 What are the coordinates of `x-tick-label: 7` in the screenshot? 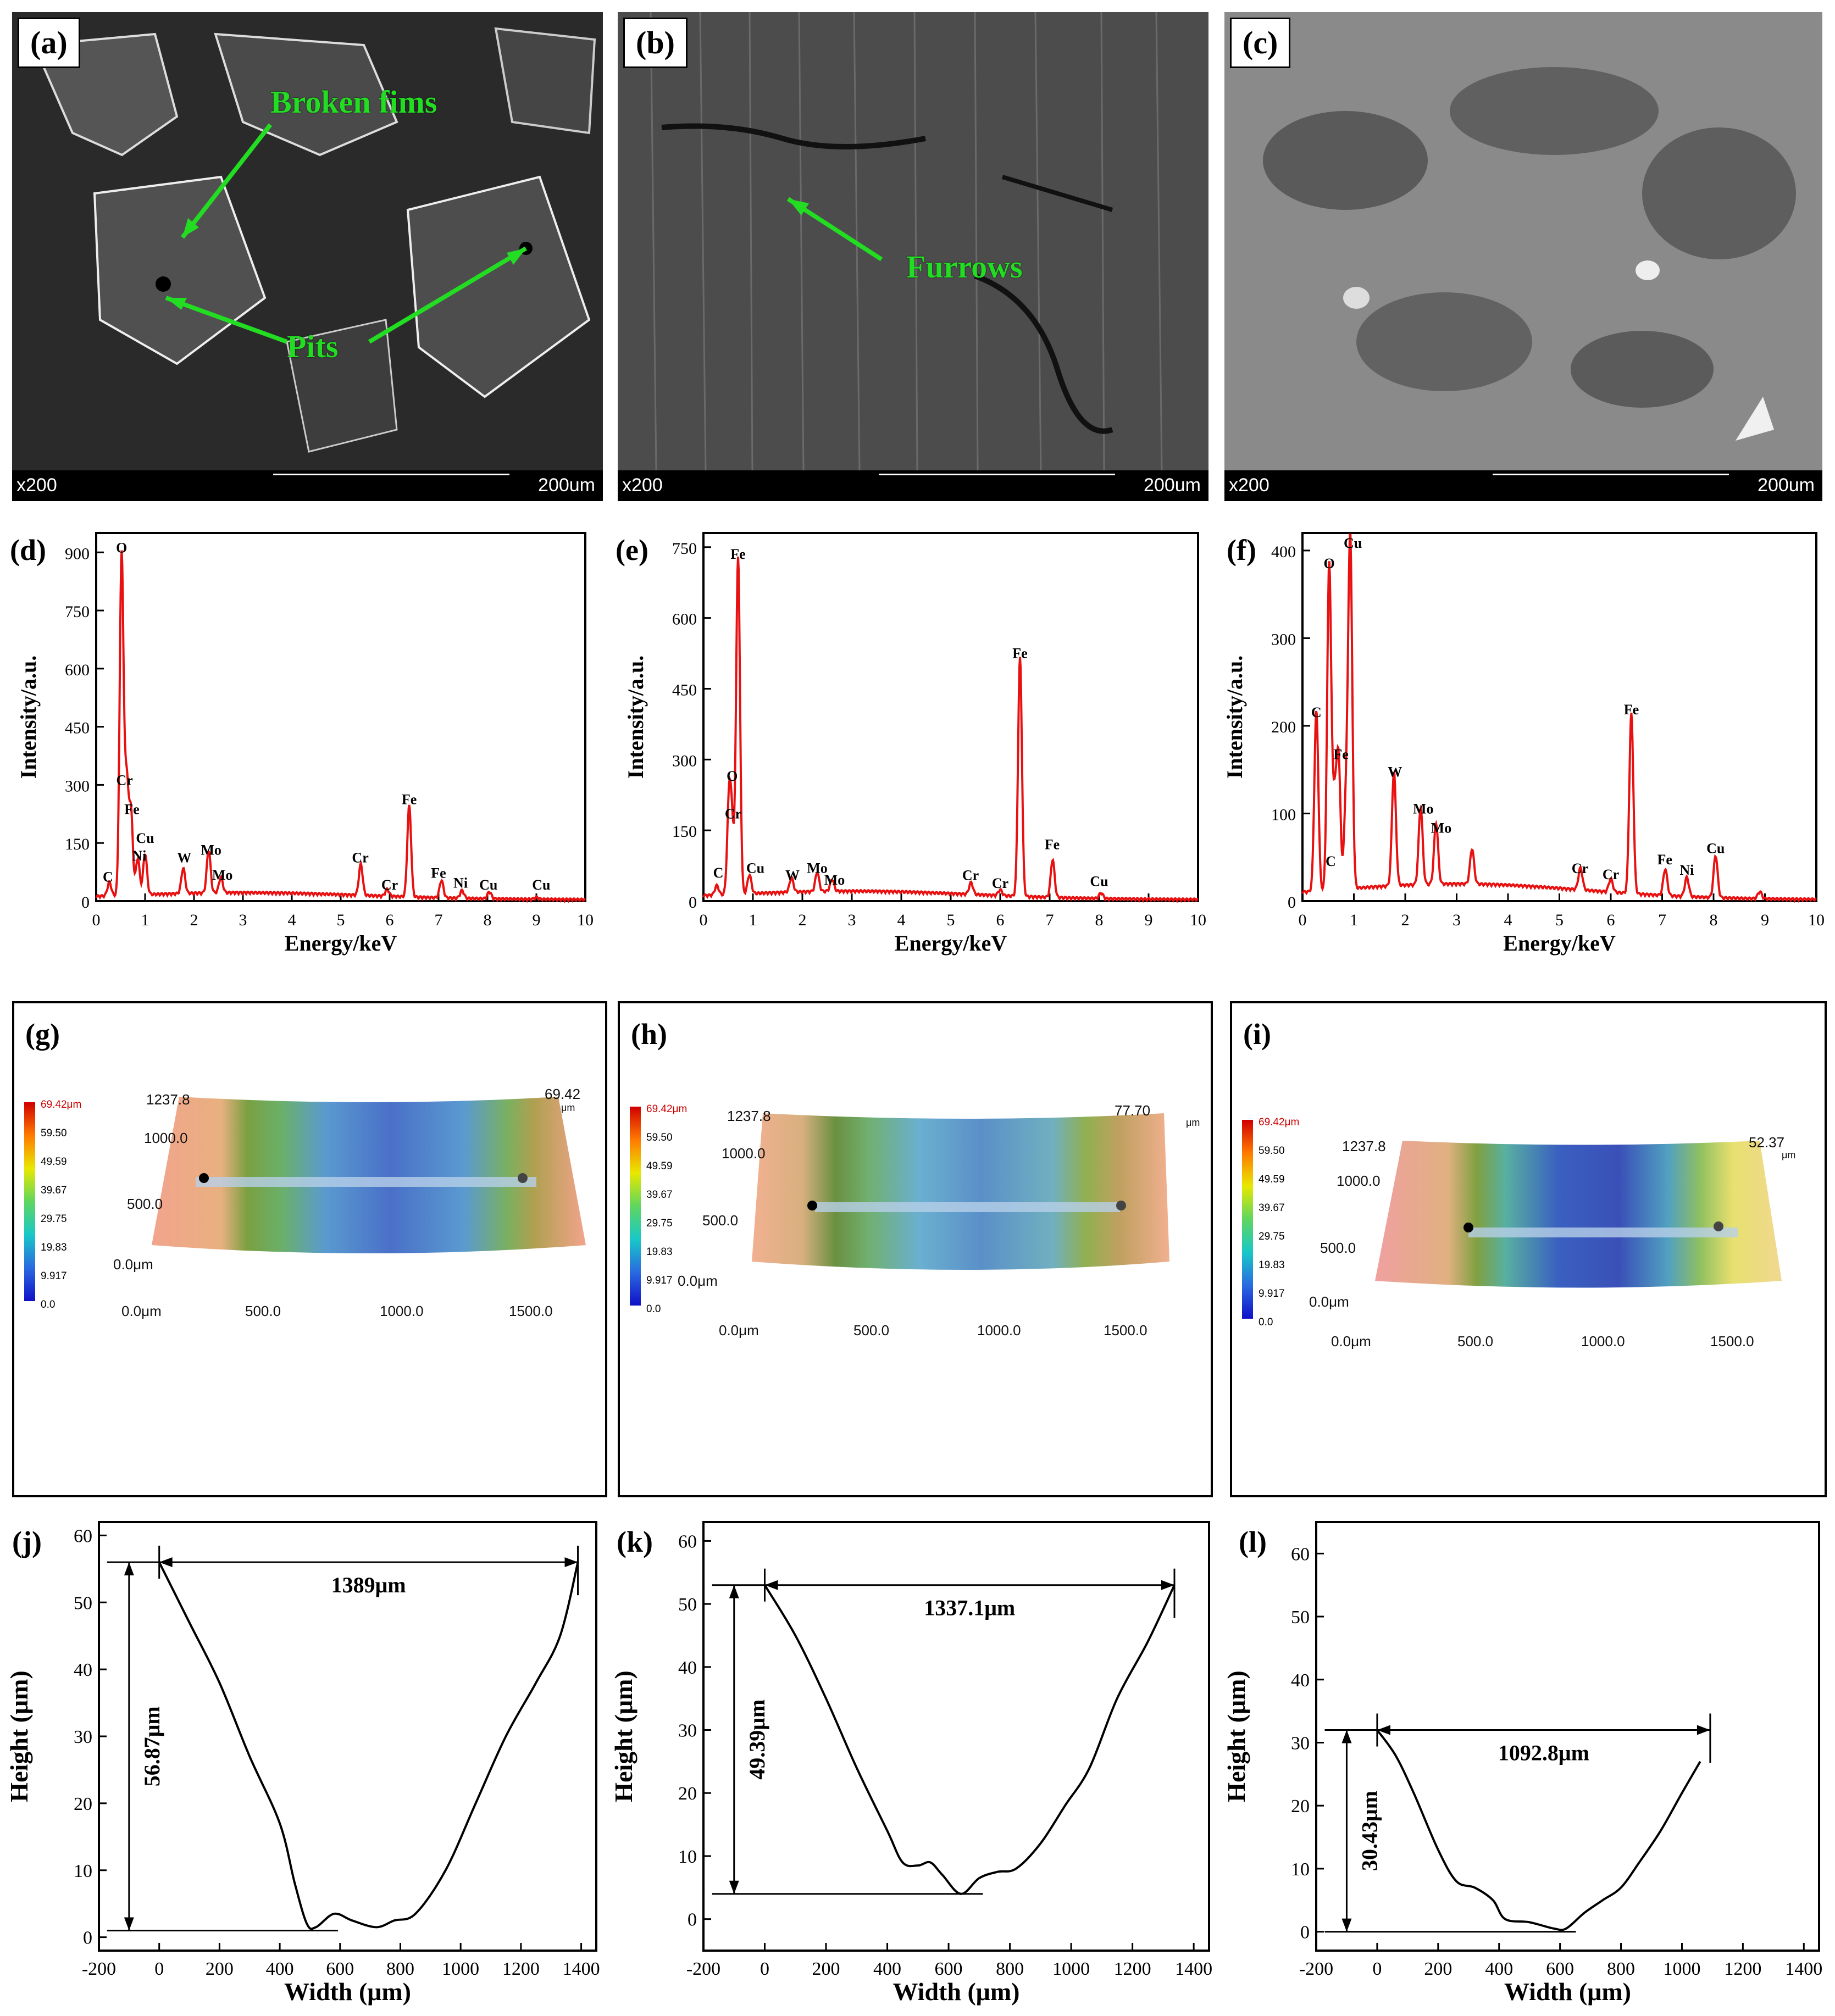 It's located at (1662, 920).